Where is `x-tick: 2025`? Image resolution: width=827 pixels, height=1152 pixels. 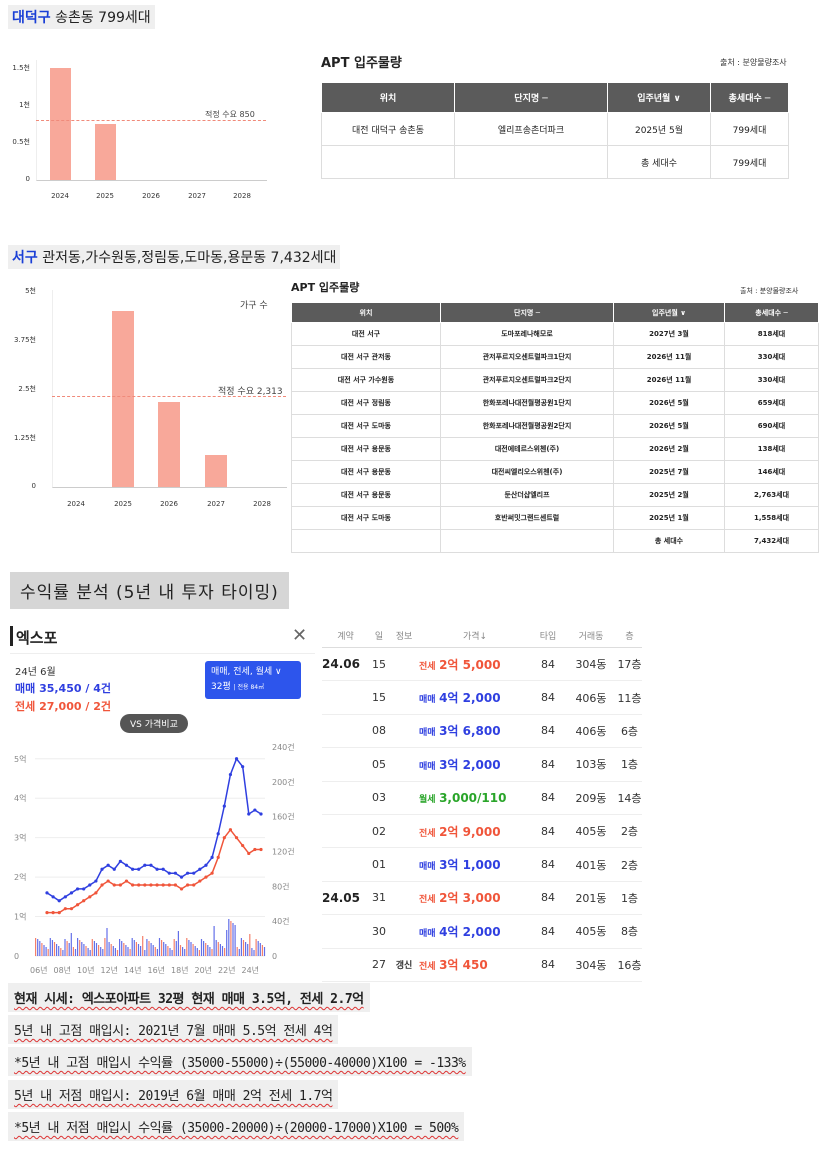 x-tick: 2025 is located at coordinates (123, 504).